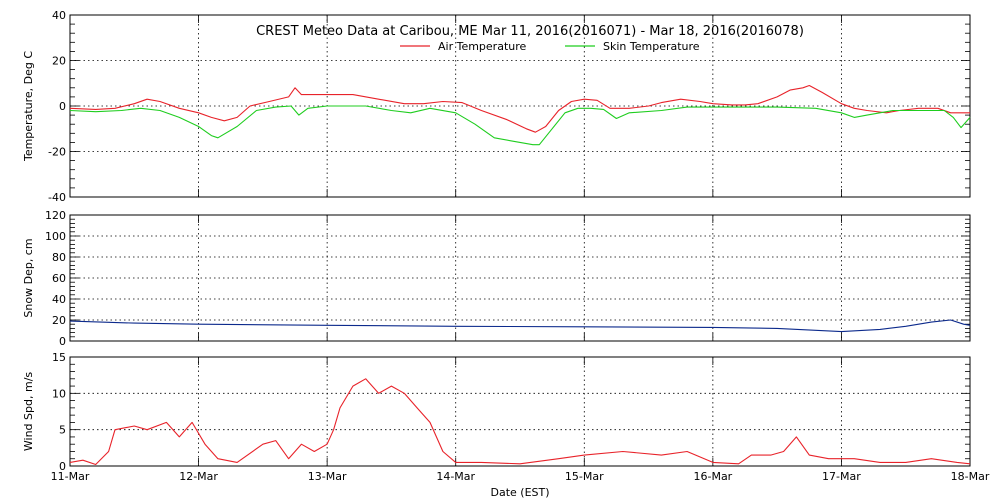 Image resolution: width=1000 pixels, height=500 pixels. What do you see at coordinates (62, 430) in the screenshot?
I see `y-tick-label: 5` at bounding box center [62, 430].